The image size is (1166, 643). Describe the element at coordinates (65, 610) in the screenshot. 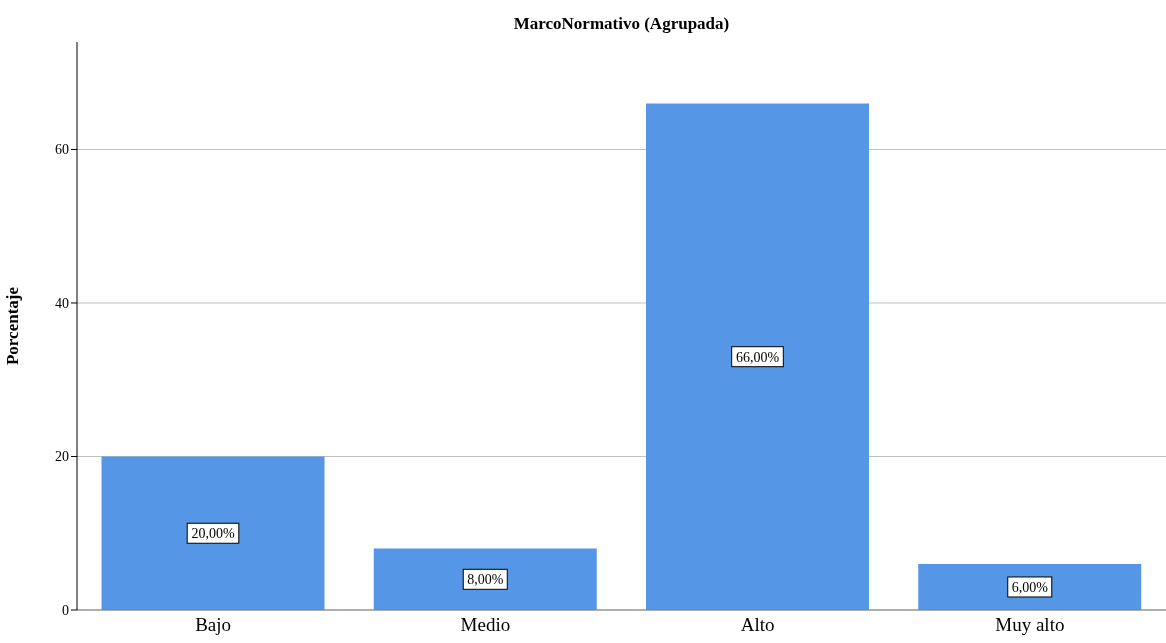

I see `y-tick-label: 0` at that location.